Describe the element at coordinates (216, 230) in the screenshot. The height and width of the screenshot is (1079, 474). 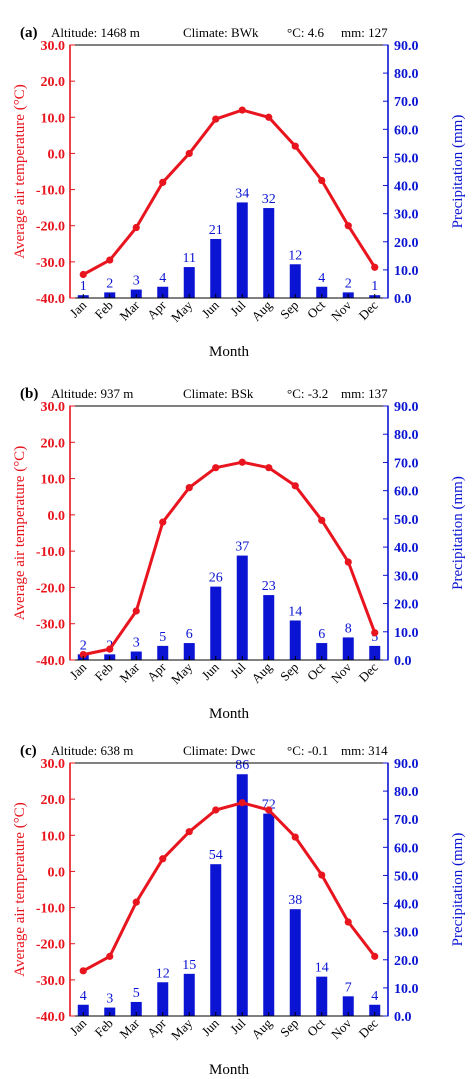
I see `precipitation-bar-label: 21` at that location.